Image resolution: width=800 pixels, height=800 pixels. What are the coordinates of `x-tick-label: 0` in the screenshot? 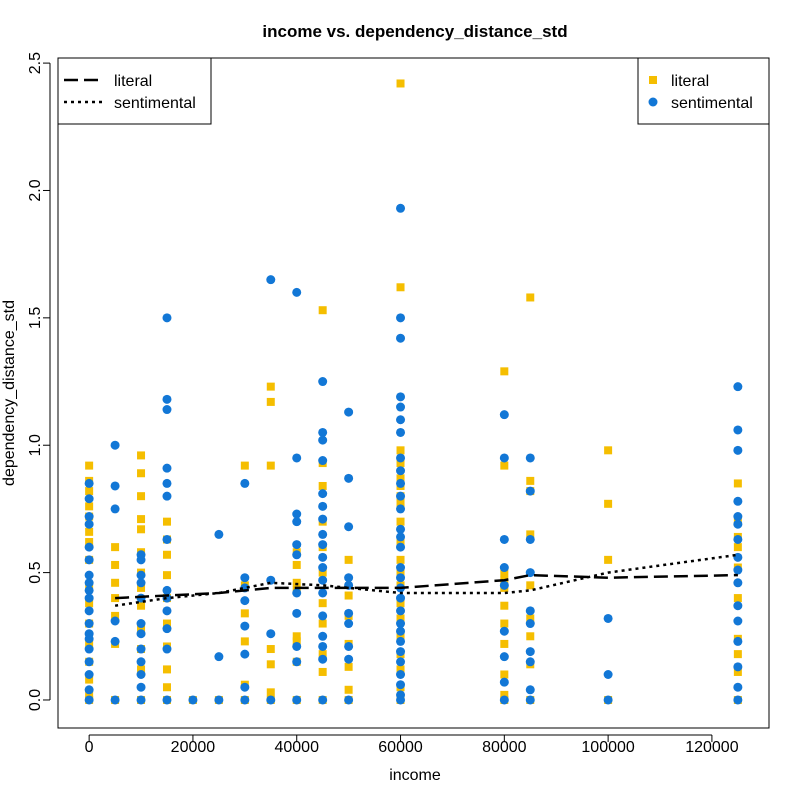 It's located at (89, 747).